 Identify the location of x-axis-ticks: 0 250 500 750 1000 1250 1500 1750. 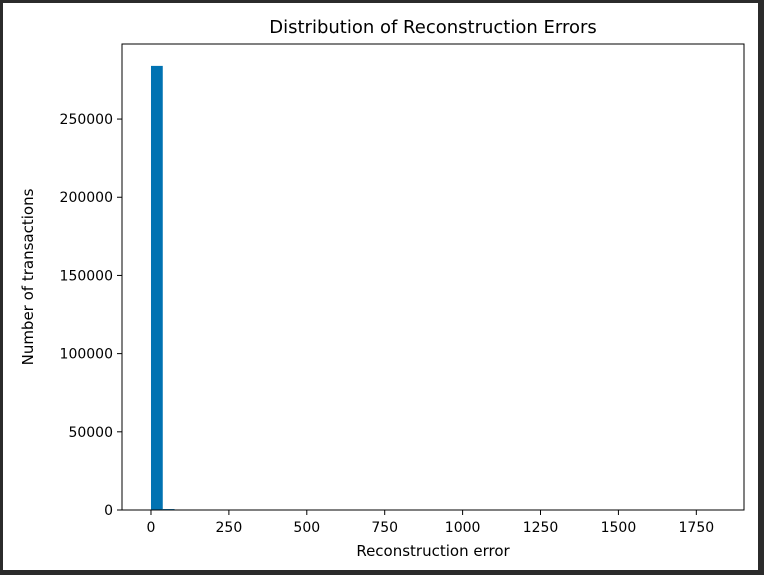
(431, 523).